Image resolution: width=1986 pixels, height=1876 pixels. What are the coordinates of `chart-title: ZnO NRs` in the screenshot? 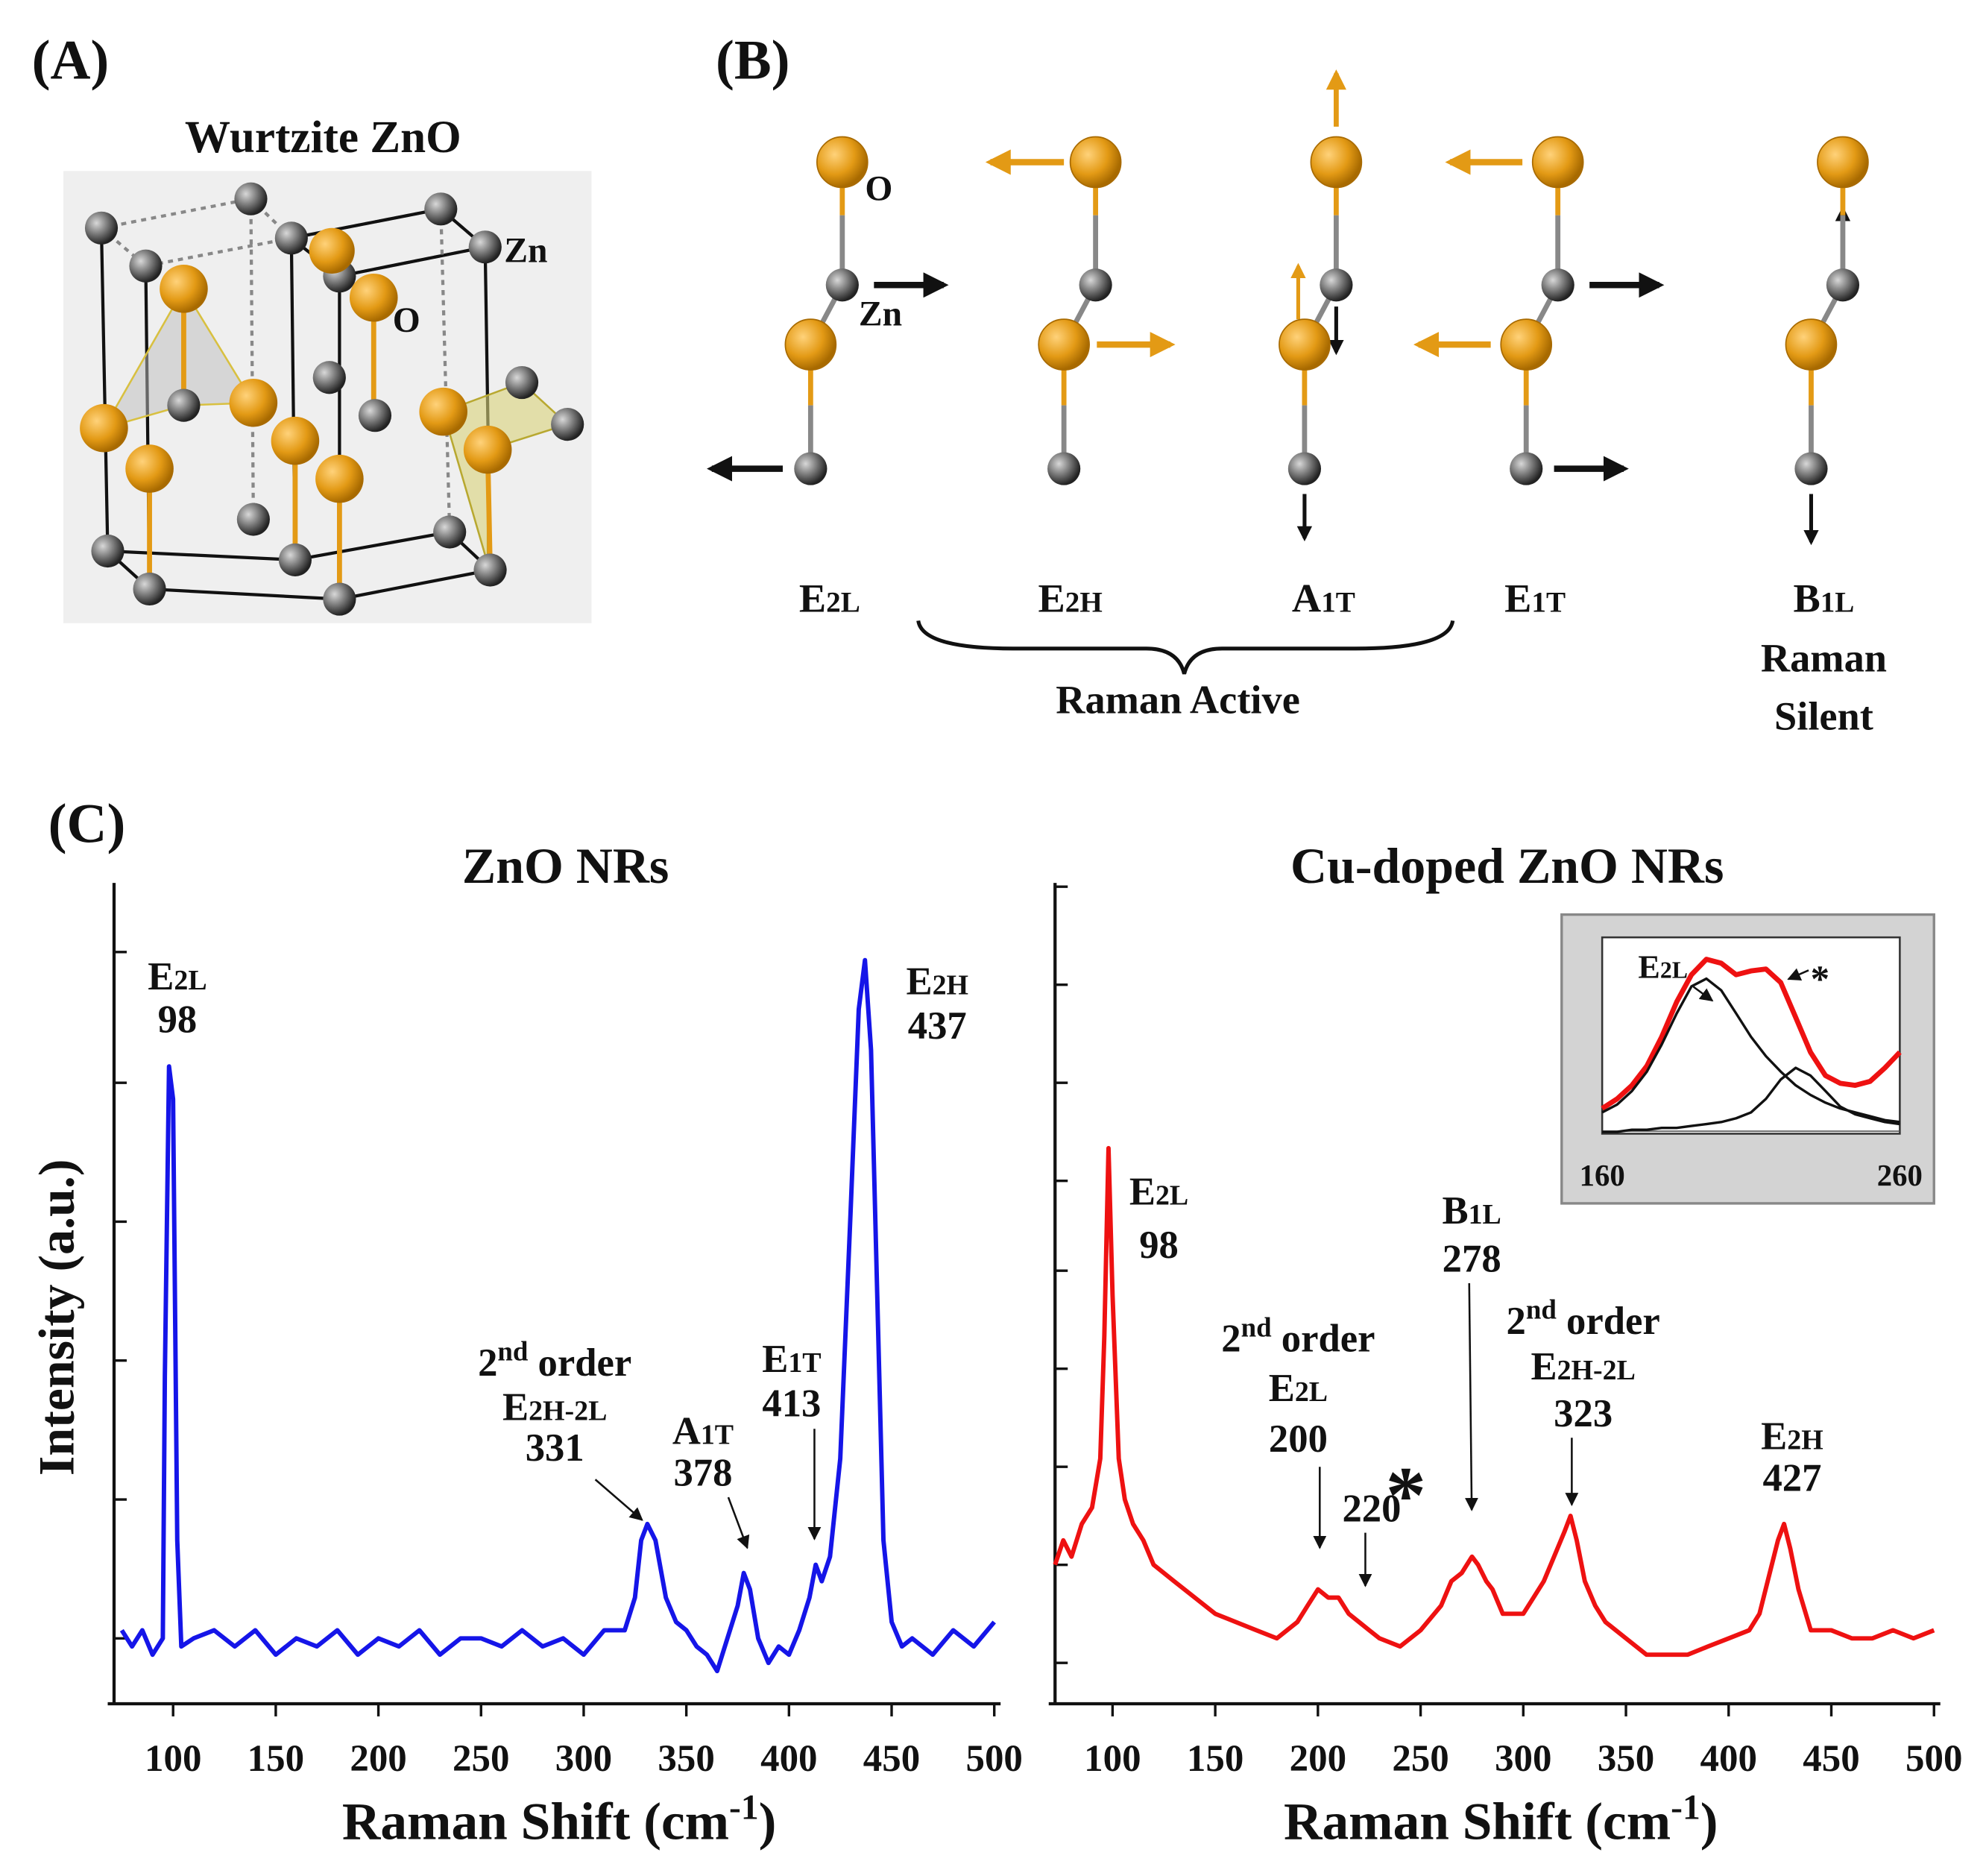 It's located at (565, 865).